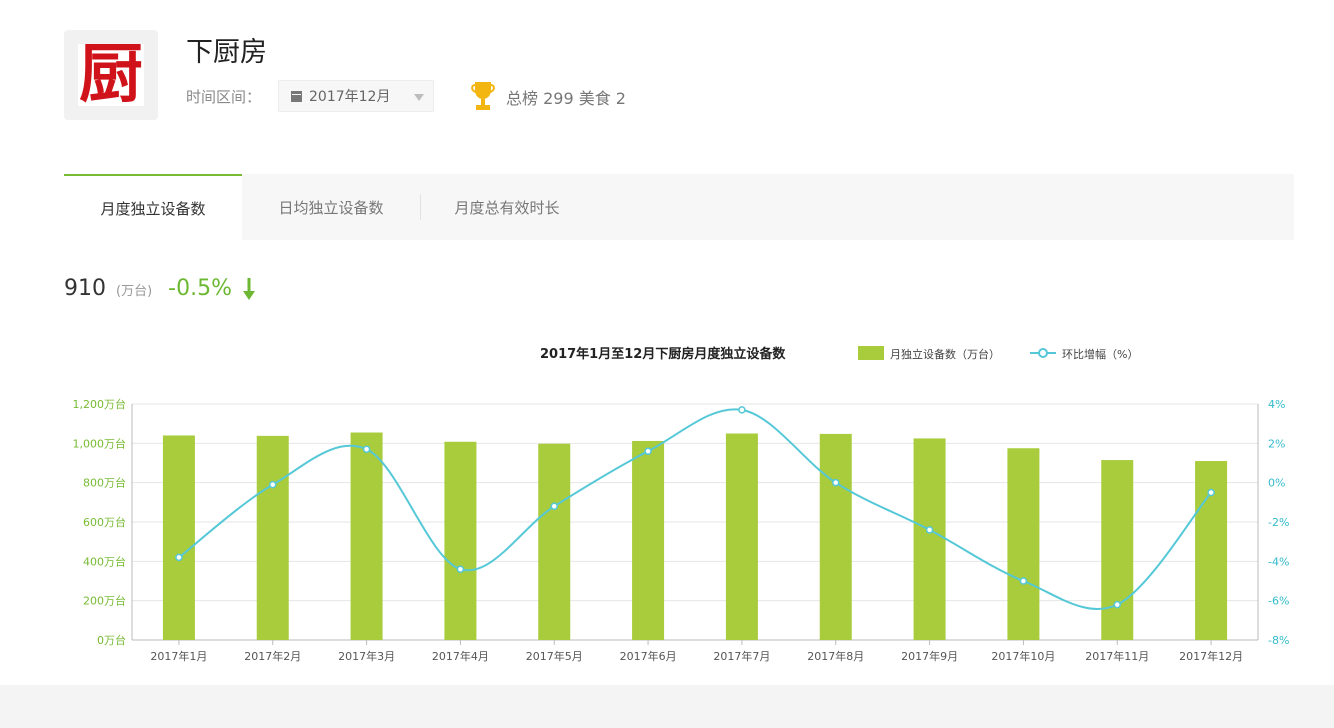 The image size is (1334, 728). Describe the element at coordinates (945, 354) in the screenshot. I see `legend-bar-label: 月独立设备数（万台）` at that location.